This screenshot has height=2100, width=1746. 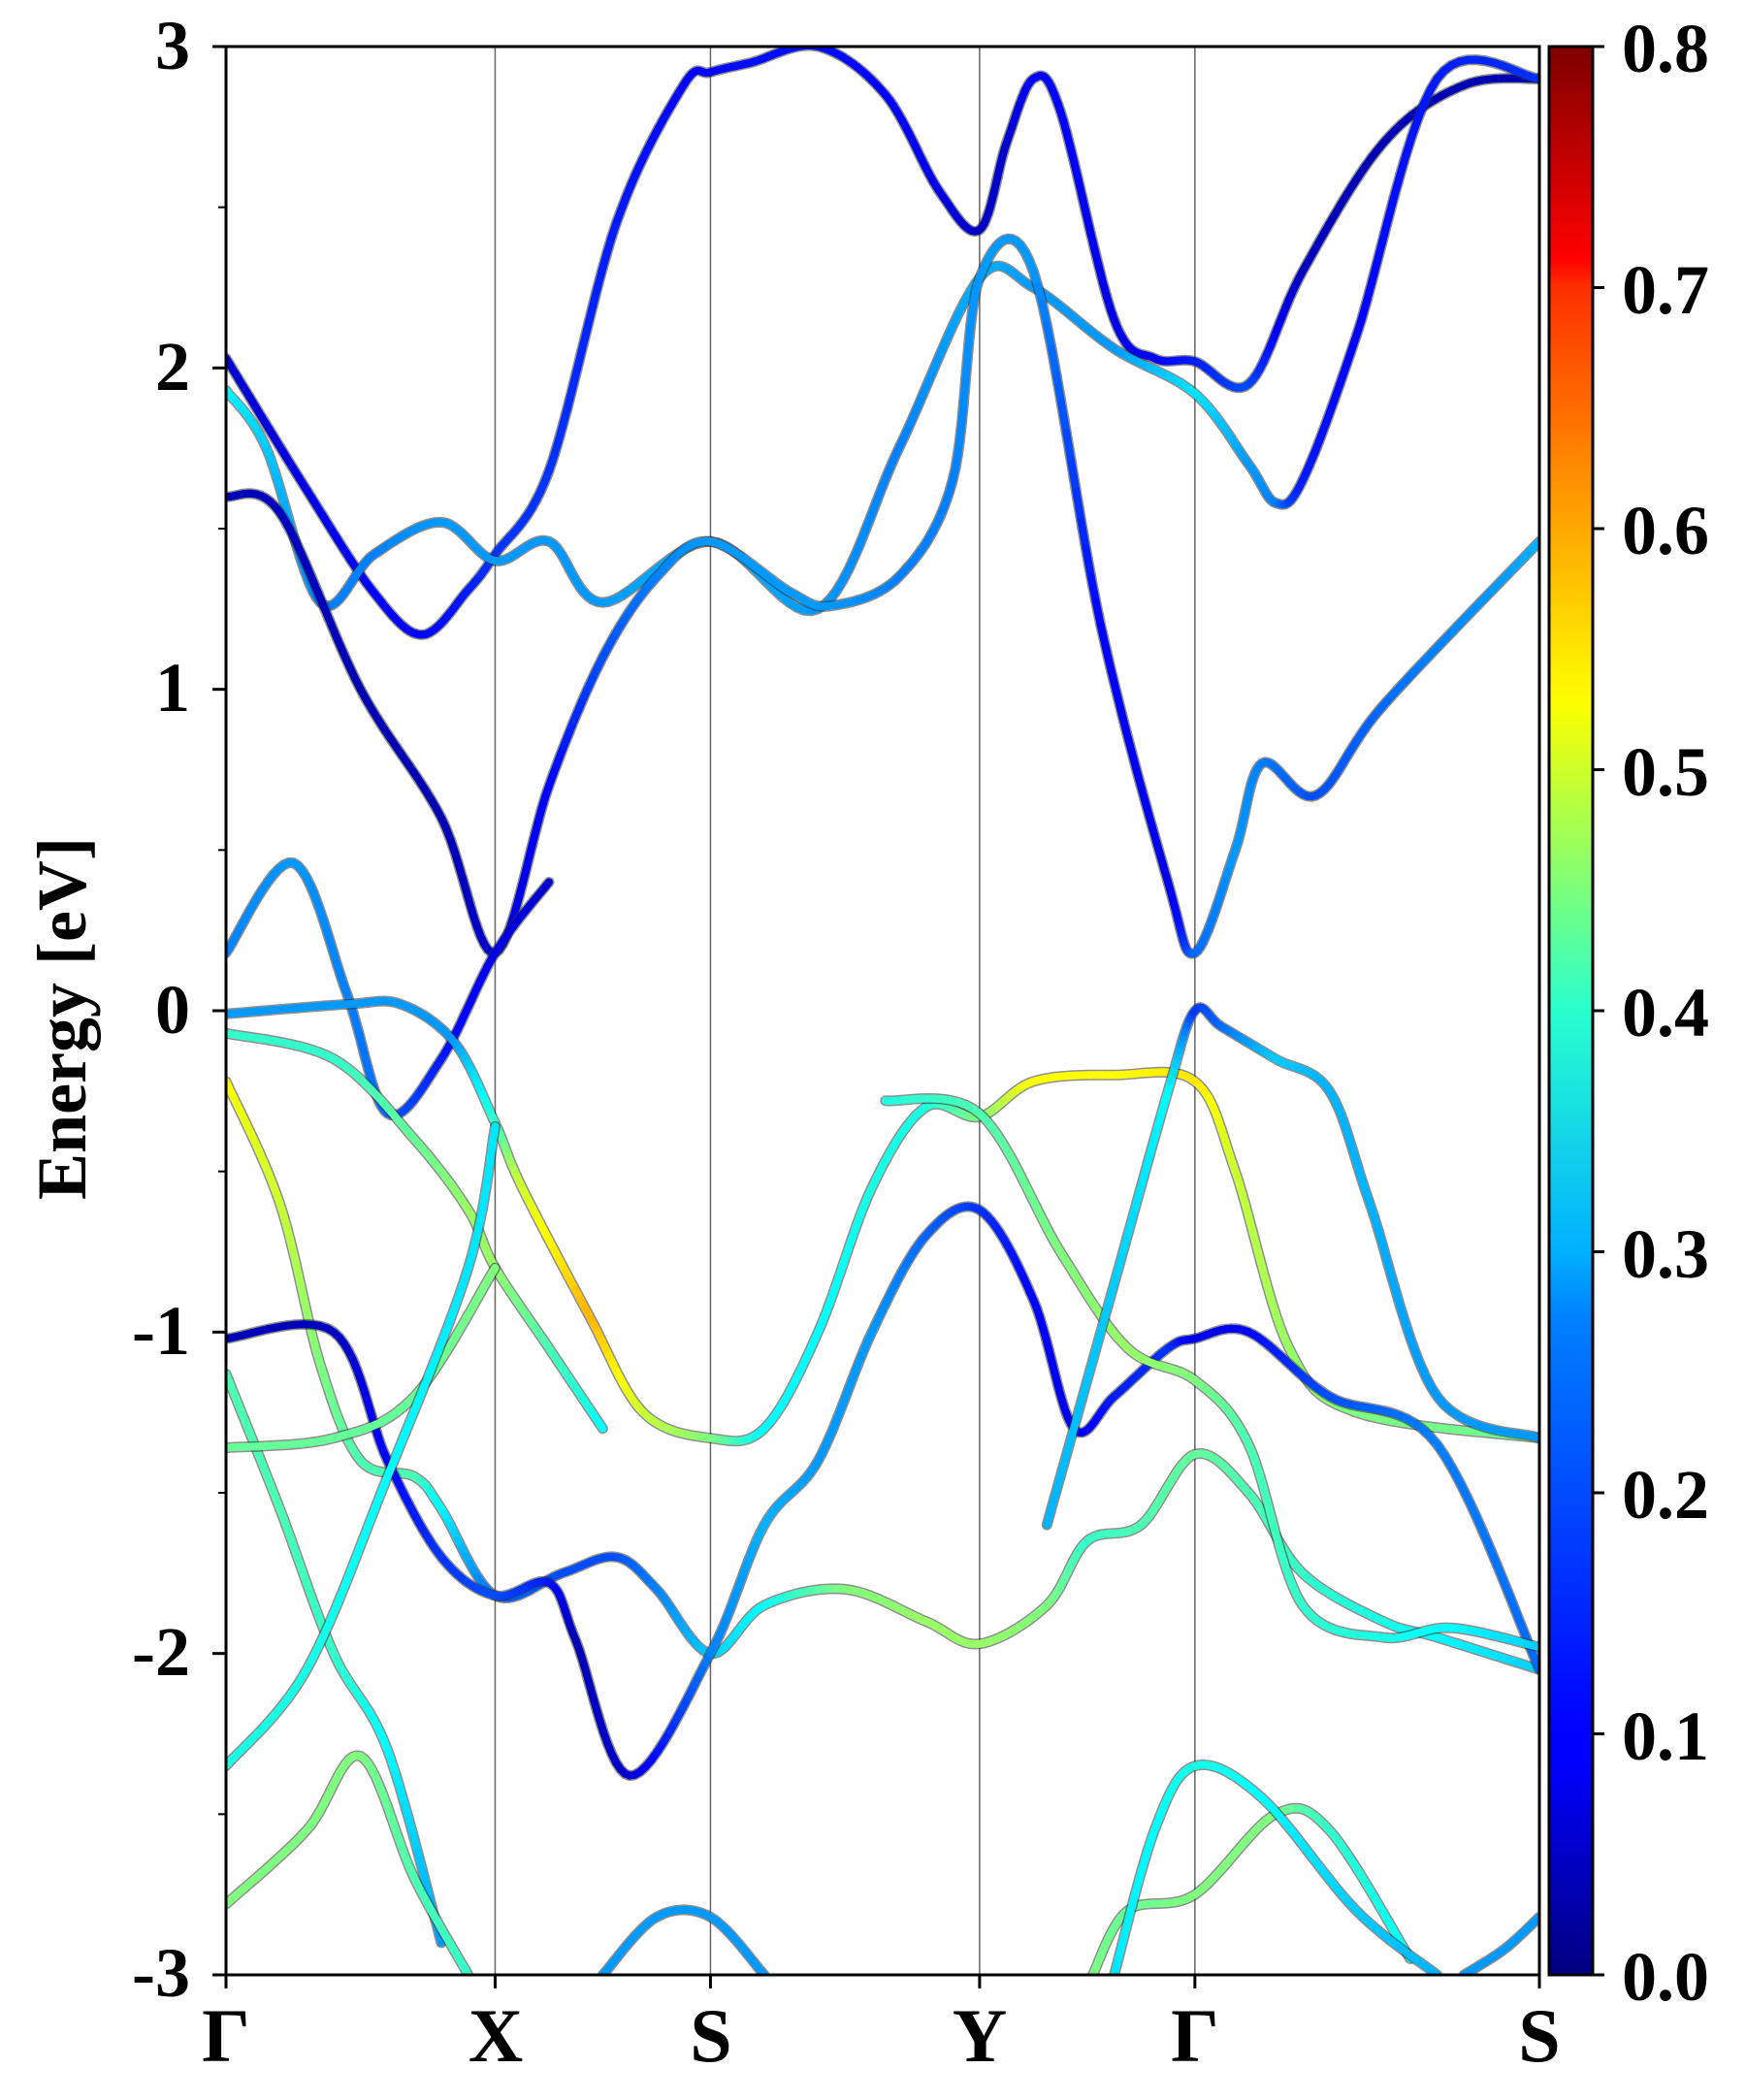 What do you see at coordinates (1665, 1254) in the screenshot?
I see `colorbar-tick-label: 0.3` at bounding box center [1665, 1254].